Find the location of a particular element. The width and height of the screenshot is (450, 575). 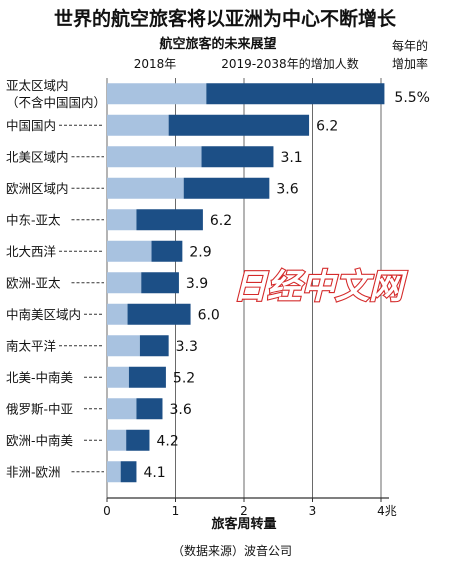

category-label: 俄罗斯-中亚 is located at coordinates (39, 408).